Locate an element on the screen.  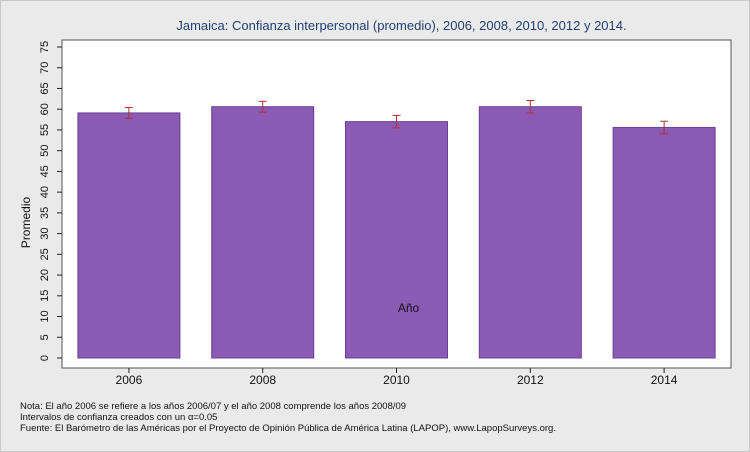
y-tick-label: 65 is located at coordinates (45, 88).